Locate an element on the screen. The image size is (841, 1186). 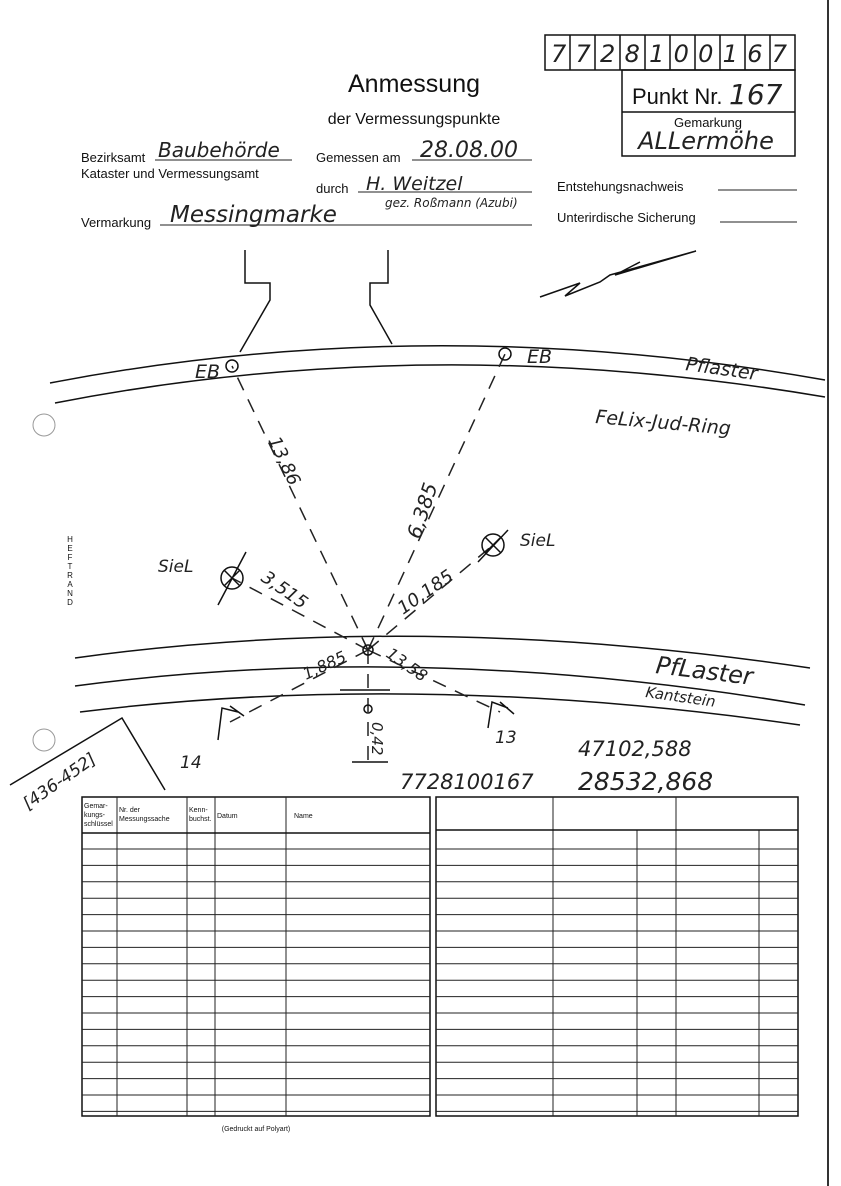
gemarkung-label: Gemarkung is located at coordinates (708, 122).